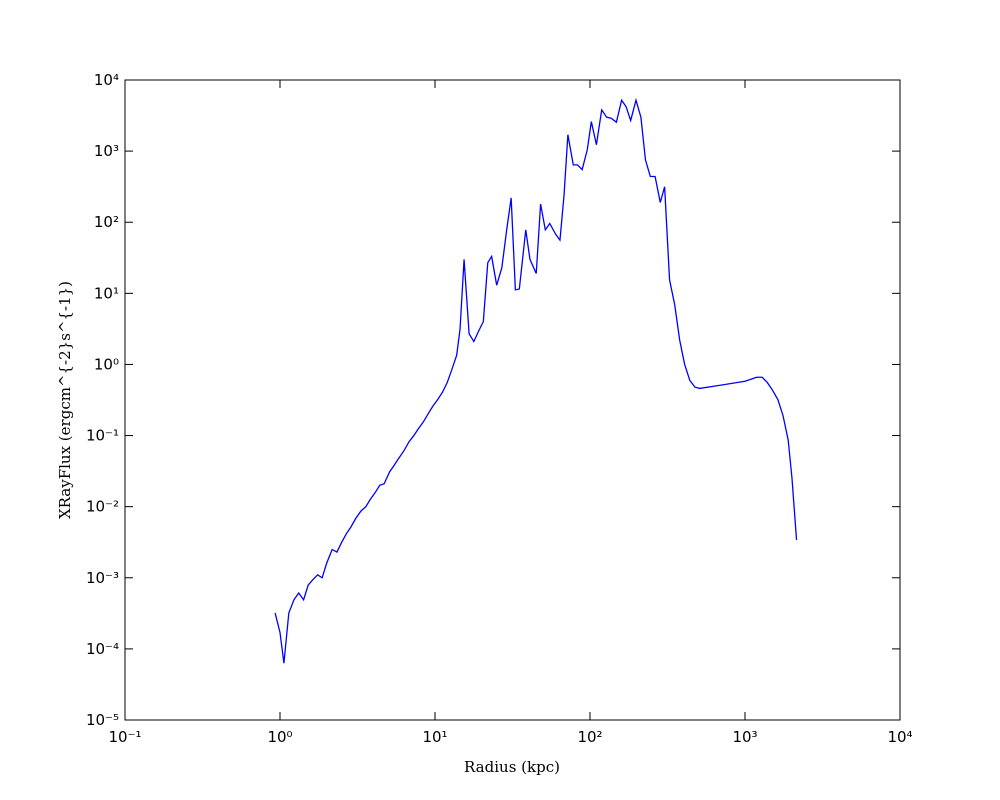  I want to click on y-tick-label: 10³, so click(106, 151).